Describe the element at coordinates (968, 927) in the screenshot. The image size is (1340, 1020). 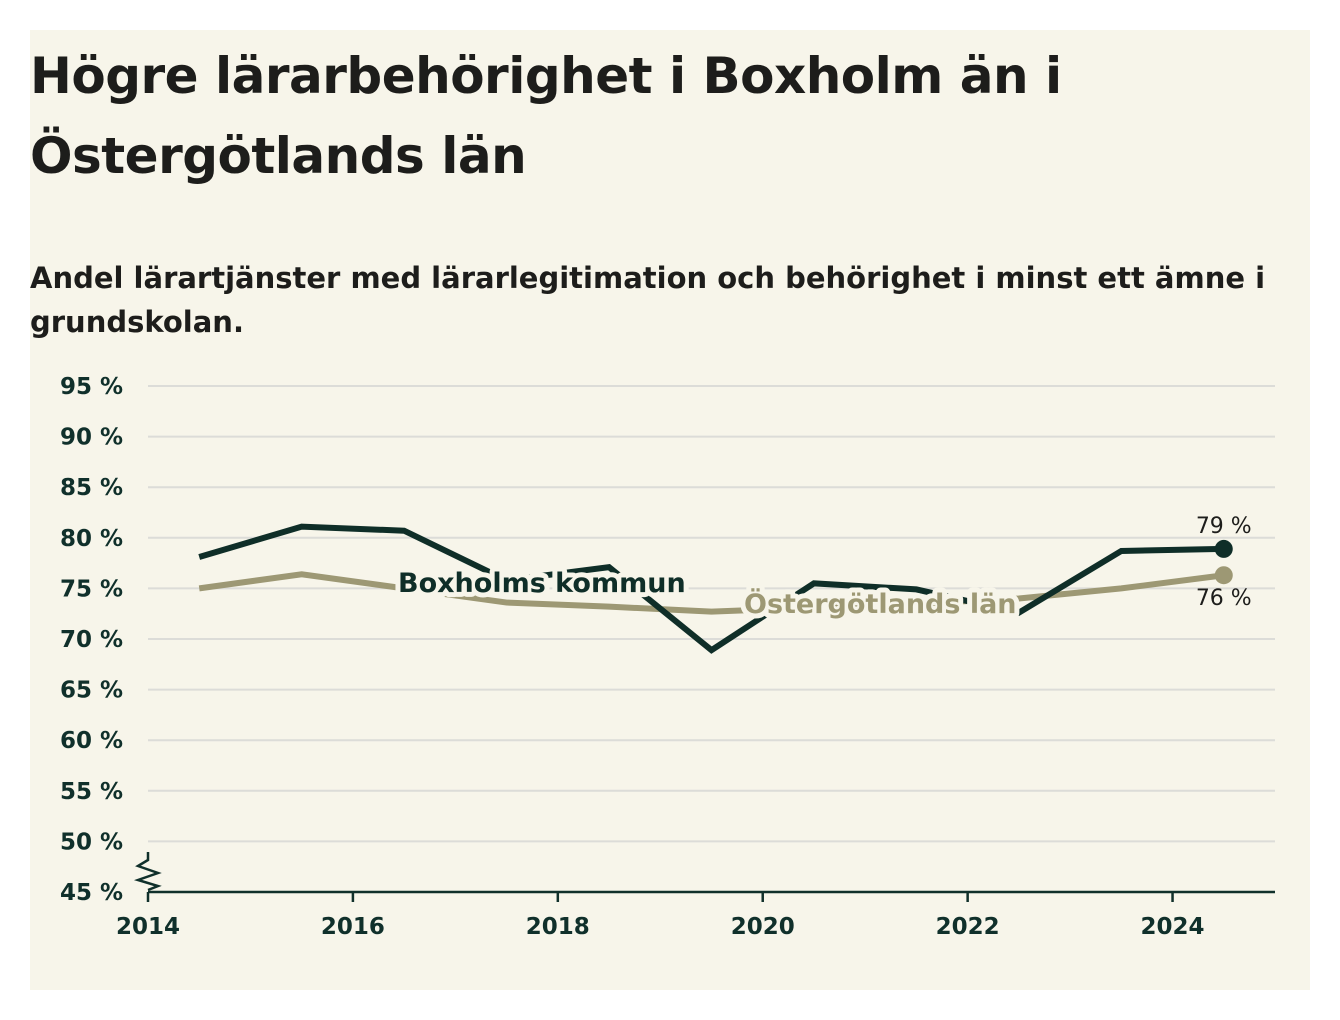
I see `x-tick-label: 2022` at that location.